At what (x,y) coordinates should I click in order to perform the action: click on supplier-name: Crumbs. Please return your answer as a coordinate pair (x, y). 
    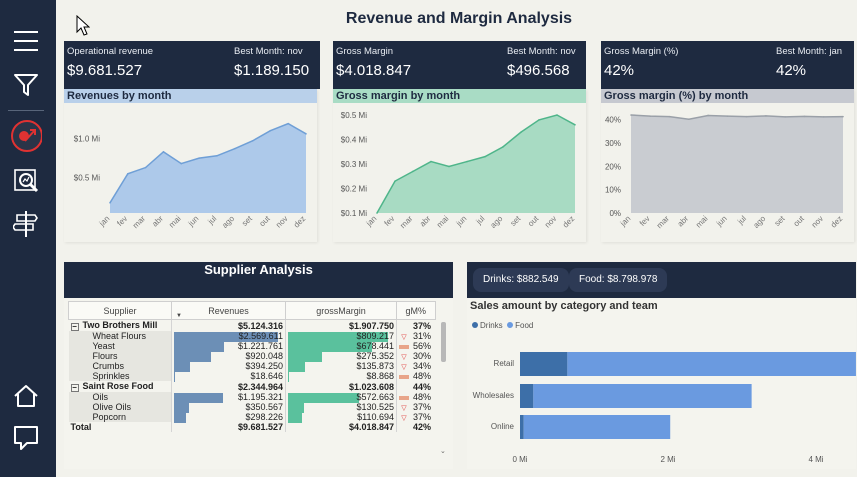
    Looking at the image, I should click on (120, 366).